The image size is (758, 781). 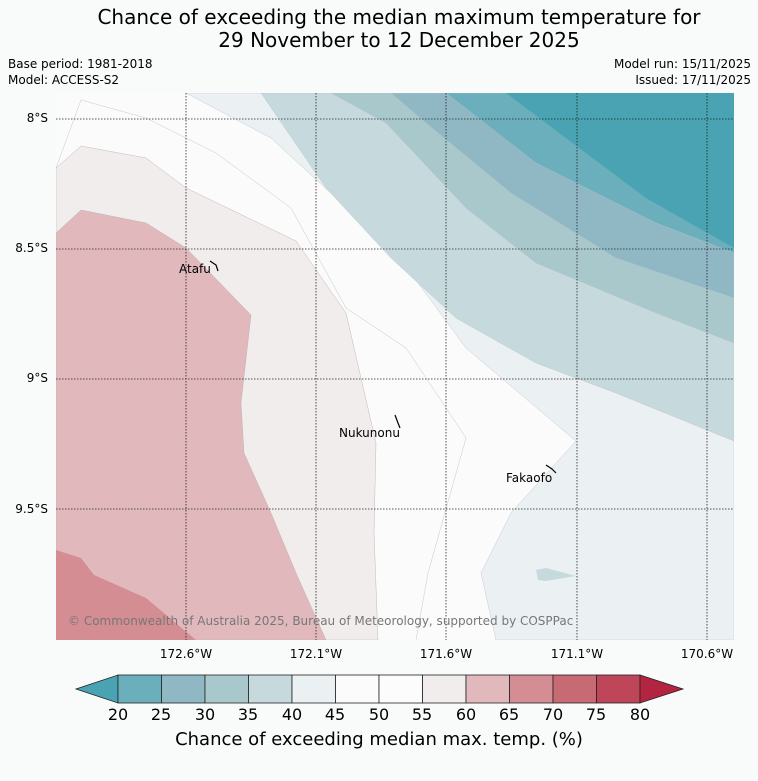 What do you see at coordinates (379, 714) in the screenshot?
I see `colorbar-tick: 50` at bounding box center [379, 714].